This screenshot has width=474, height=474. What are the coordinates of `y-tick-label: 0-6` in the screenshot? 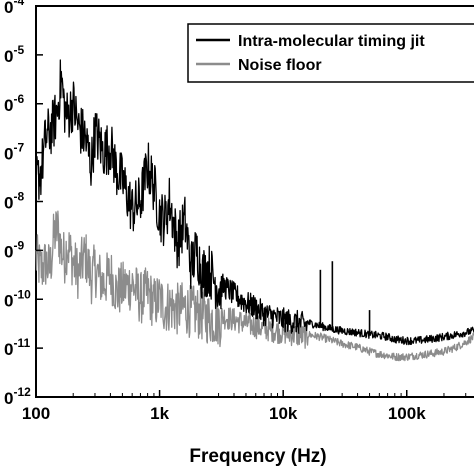 It's located at (14, 103).